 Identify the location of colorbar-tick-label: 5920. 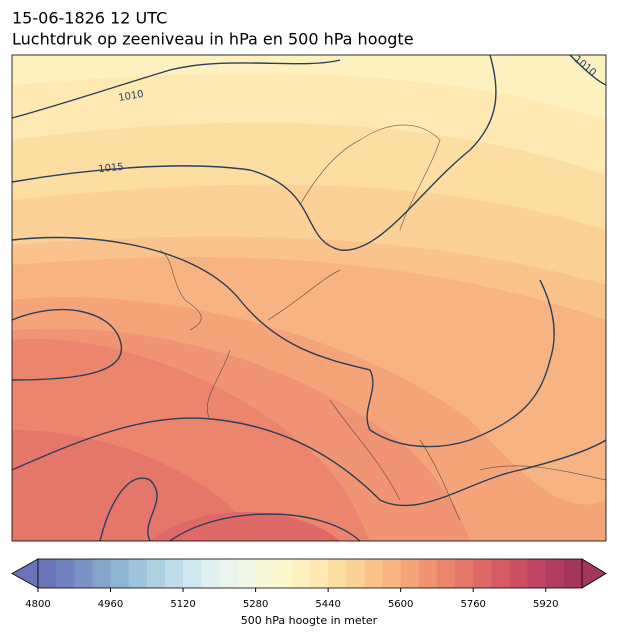
(545, 604).